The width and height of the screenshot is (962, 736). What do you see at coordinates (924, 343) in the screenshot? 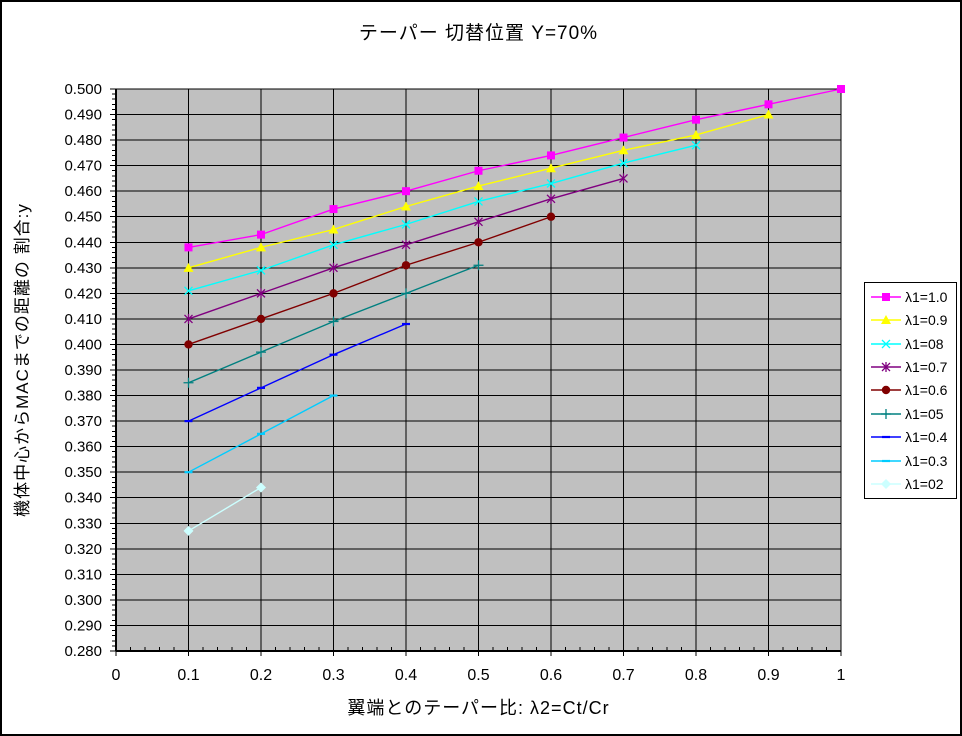
I see `legend-item-label: λ1=08` at bounding box center [924, 343].